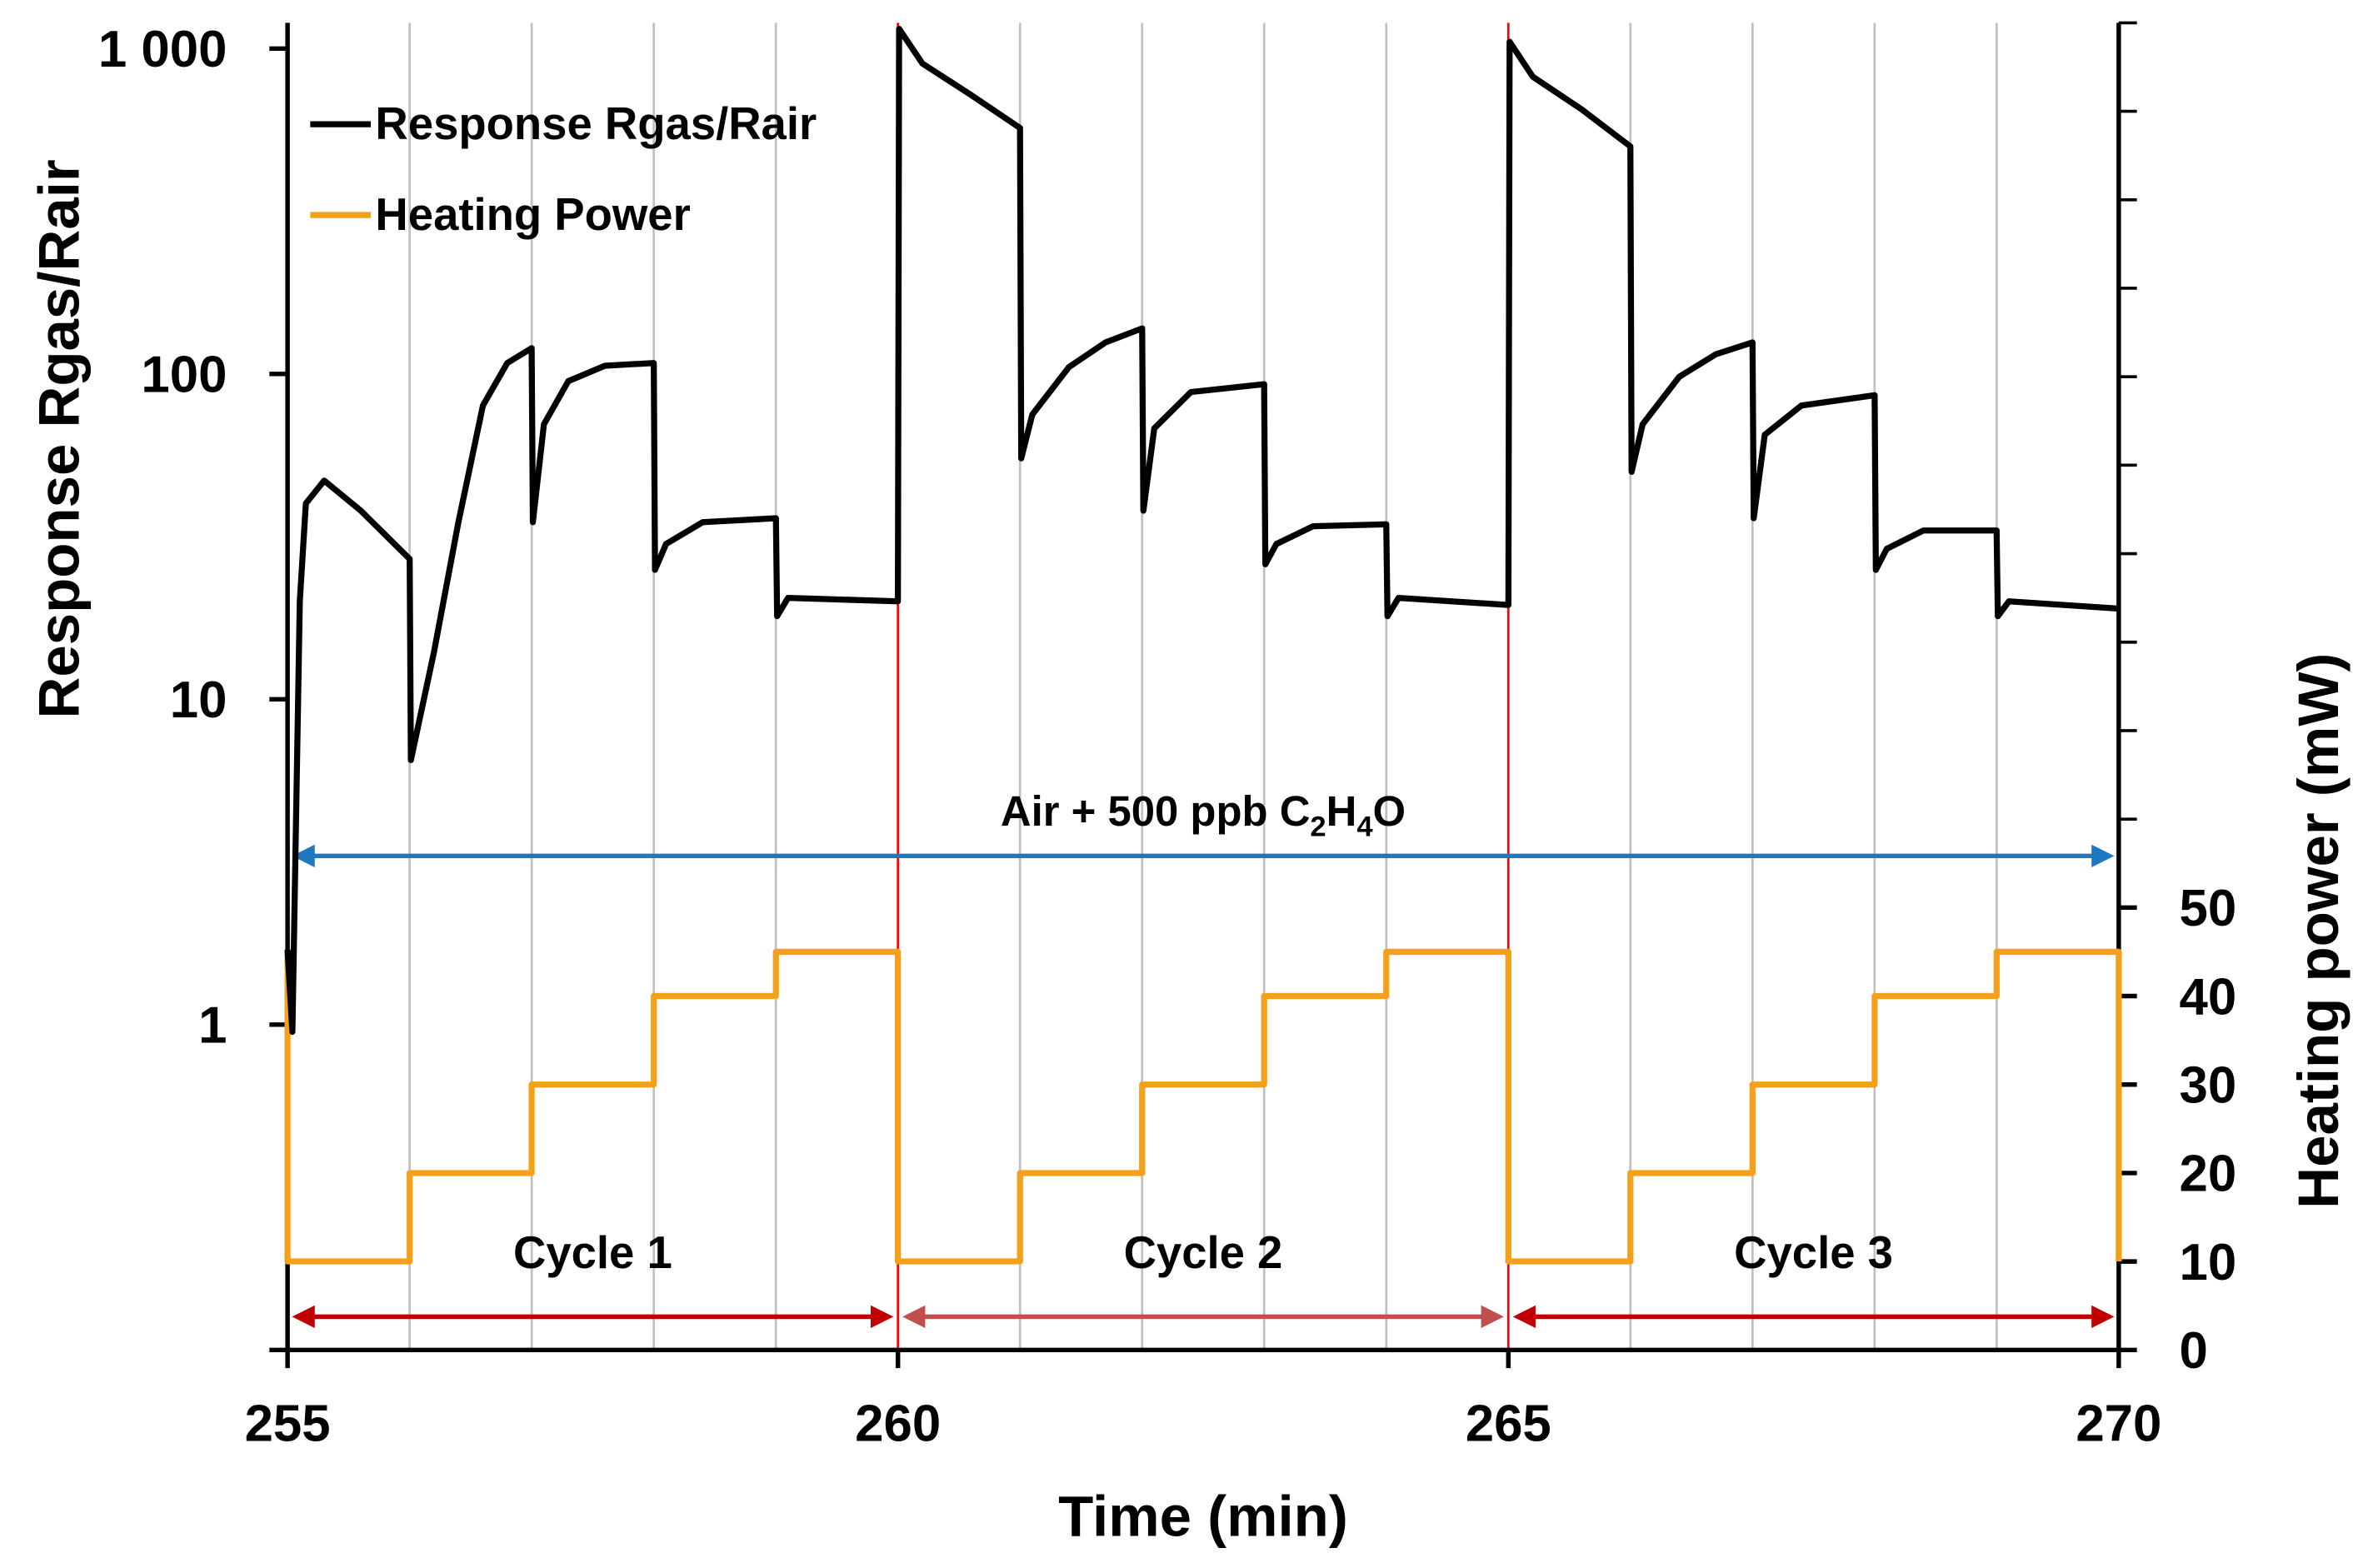  What do you see at coordinates (2119, 1423) in the screenshot?
I see `x-tick-label: 270` at bounding box center [2119, 1423].